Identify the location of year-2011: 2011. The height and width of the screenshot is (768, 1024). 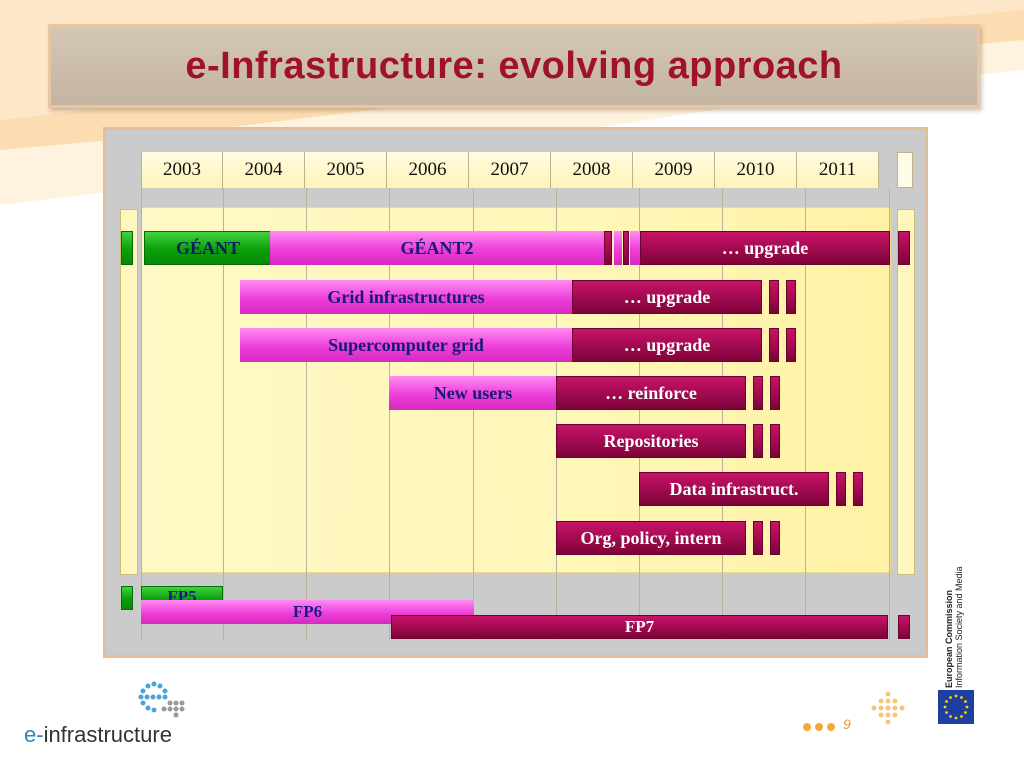
(838, 170).